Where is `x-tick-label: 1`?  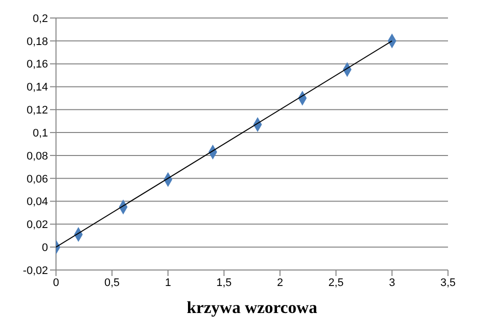 x-tick-label: 1 is located at coordinates (168, 282).